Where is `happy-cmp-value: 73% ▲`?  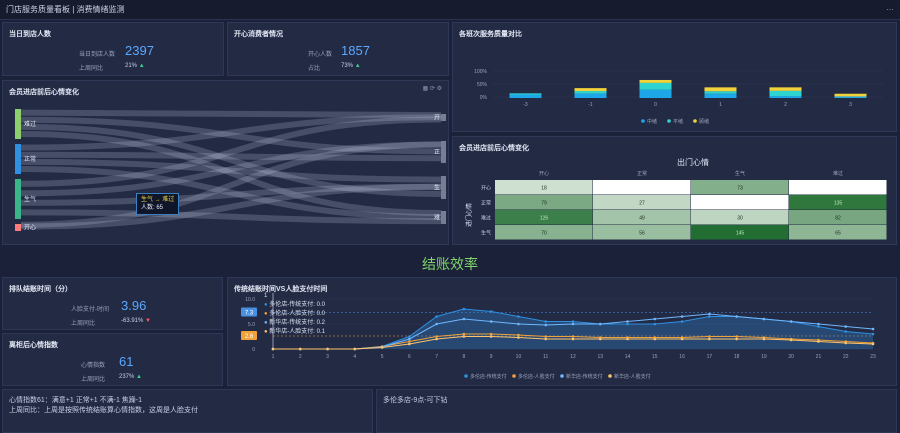 happy-cmp-value: 73% ▲ is located at coordinates (351, 66).